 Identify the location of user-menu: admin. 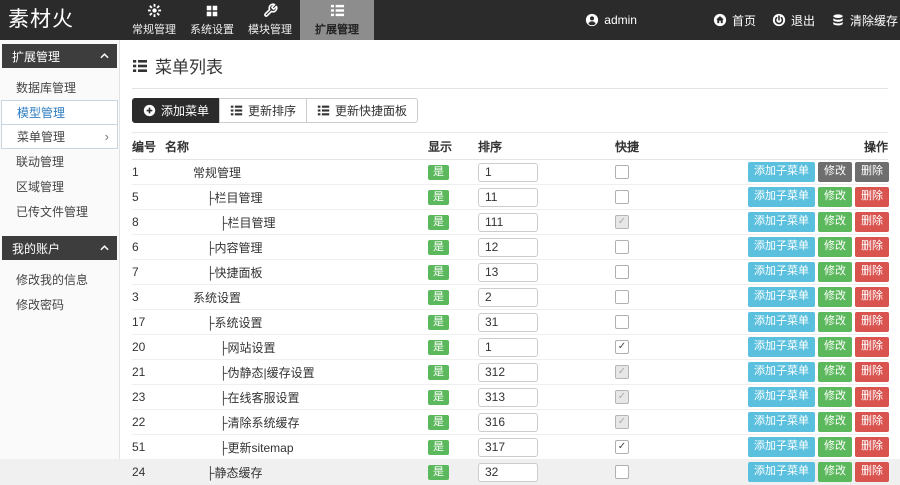
(611, 20).